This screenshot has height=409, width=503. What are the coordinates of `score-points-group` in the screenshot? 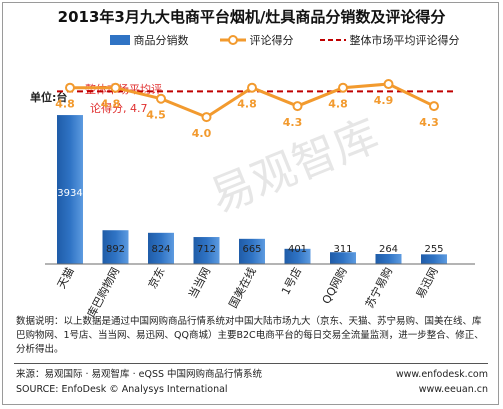 It's located at (252, 101).